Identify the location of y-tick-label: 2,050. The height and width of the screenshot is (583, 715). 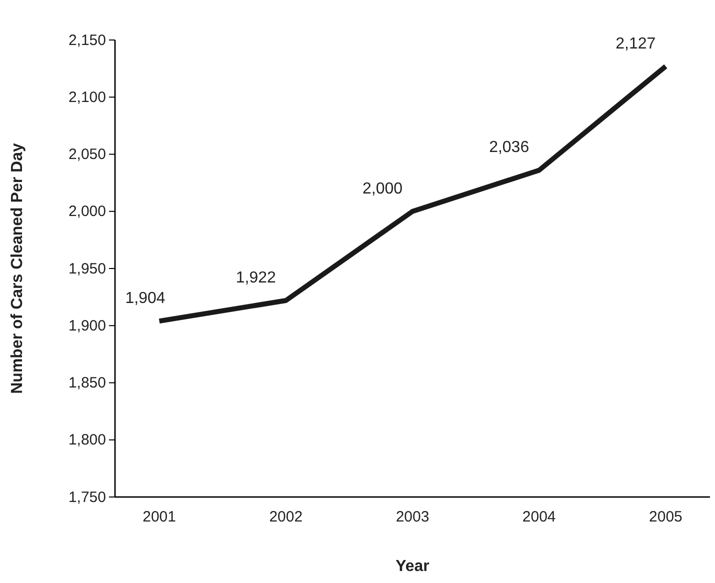
(87, 155).